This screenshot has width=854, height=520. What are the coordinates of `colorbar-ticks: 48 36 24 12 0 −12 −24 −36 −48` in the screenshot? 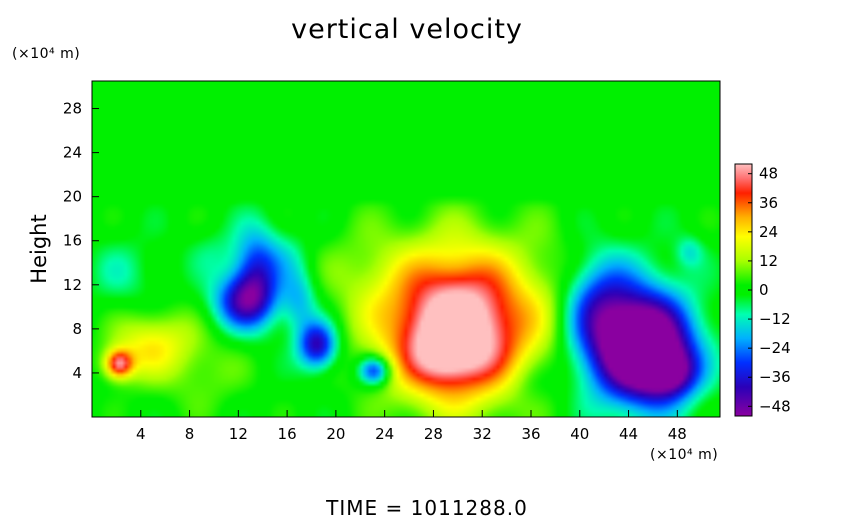 It's located at (769, 290).